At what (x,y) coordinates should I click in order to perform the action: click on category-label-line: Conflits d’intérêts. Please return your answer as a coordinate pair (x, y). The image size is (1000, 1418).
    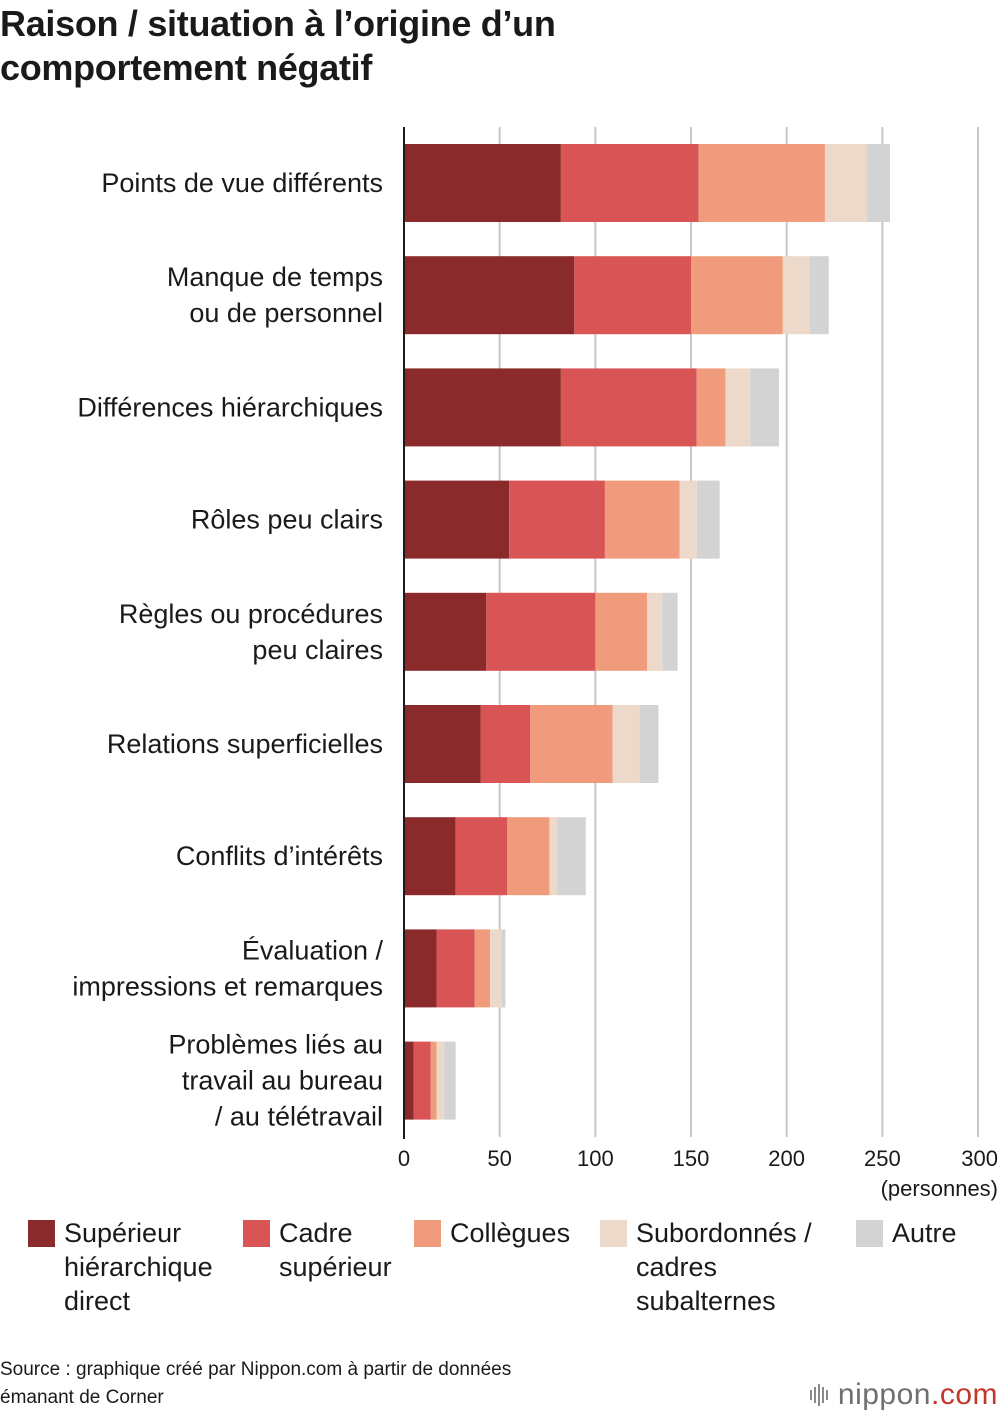
    Looking at the image, I should click on (279, 856).